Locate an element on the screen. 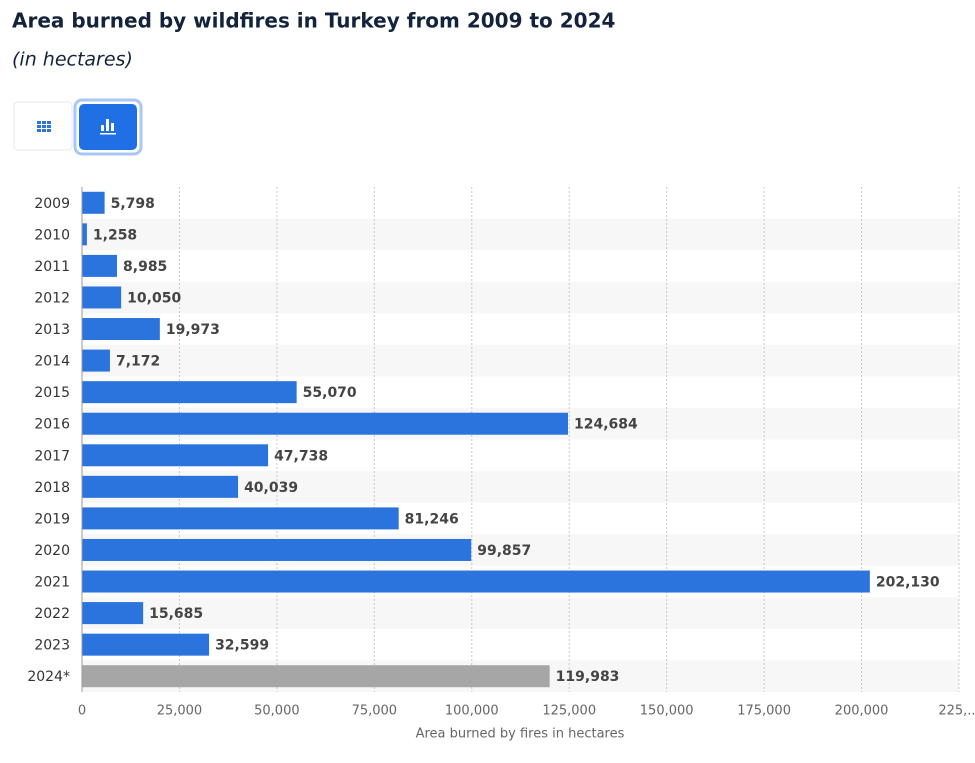 The width and height of the screenshot is (975, 763). y-tick-label: 2014 is located at coordinates (52, 362).